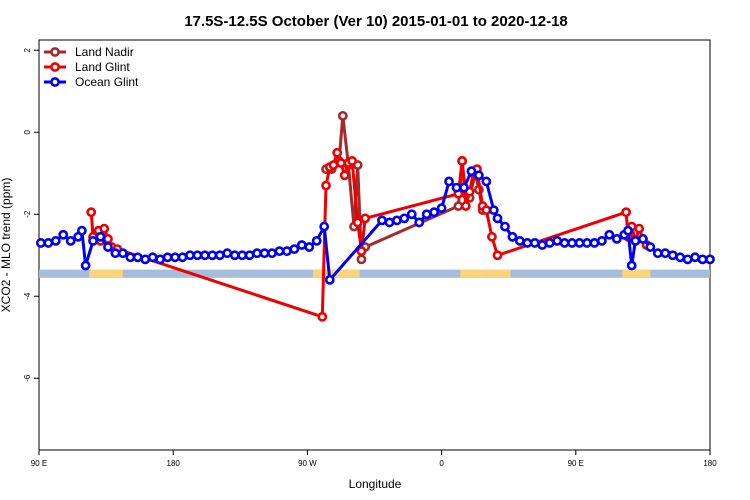 Image resolution: width=750 pixels, height=500 pixels. I want to click on y-axis: 2 0 -2 -4 -6, so click(31, 214).